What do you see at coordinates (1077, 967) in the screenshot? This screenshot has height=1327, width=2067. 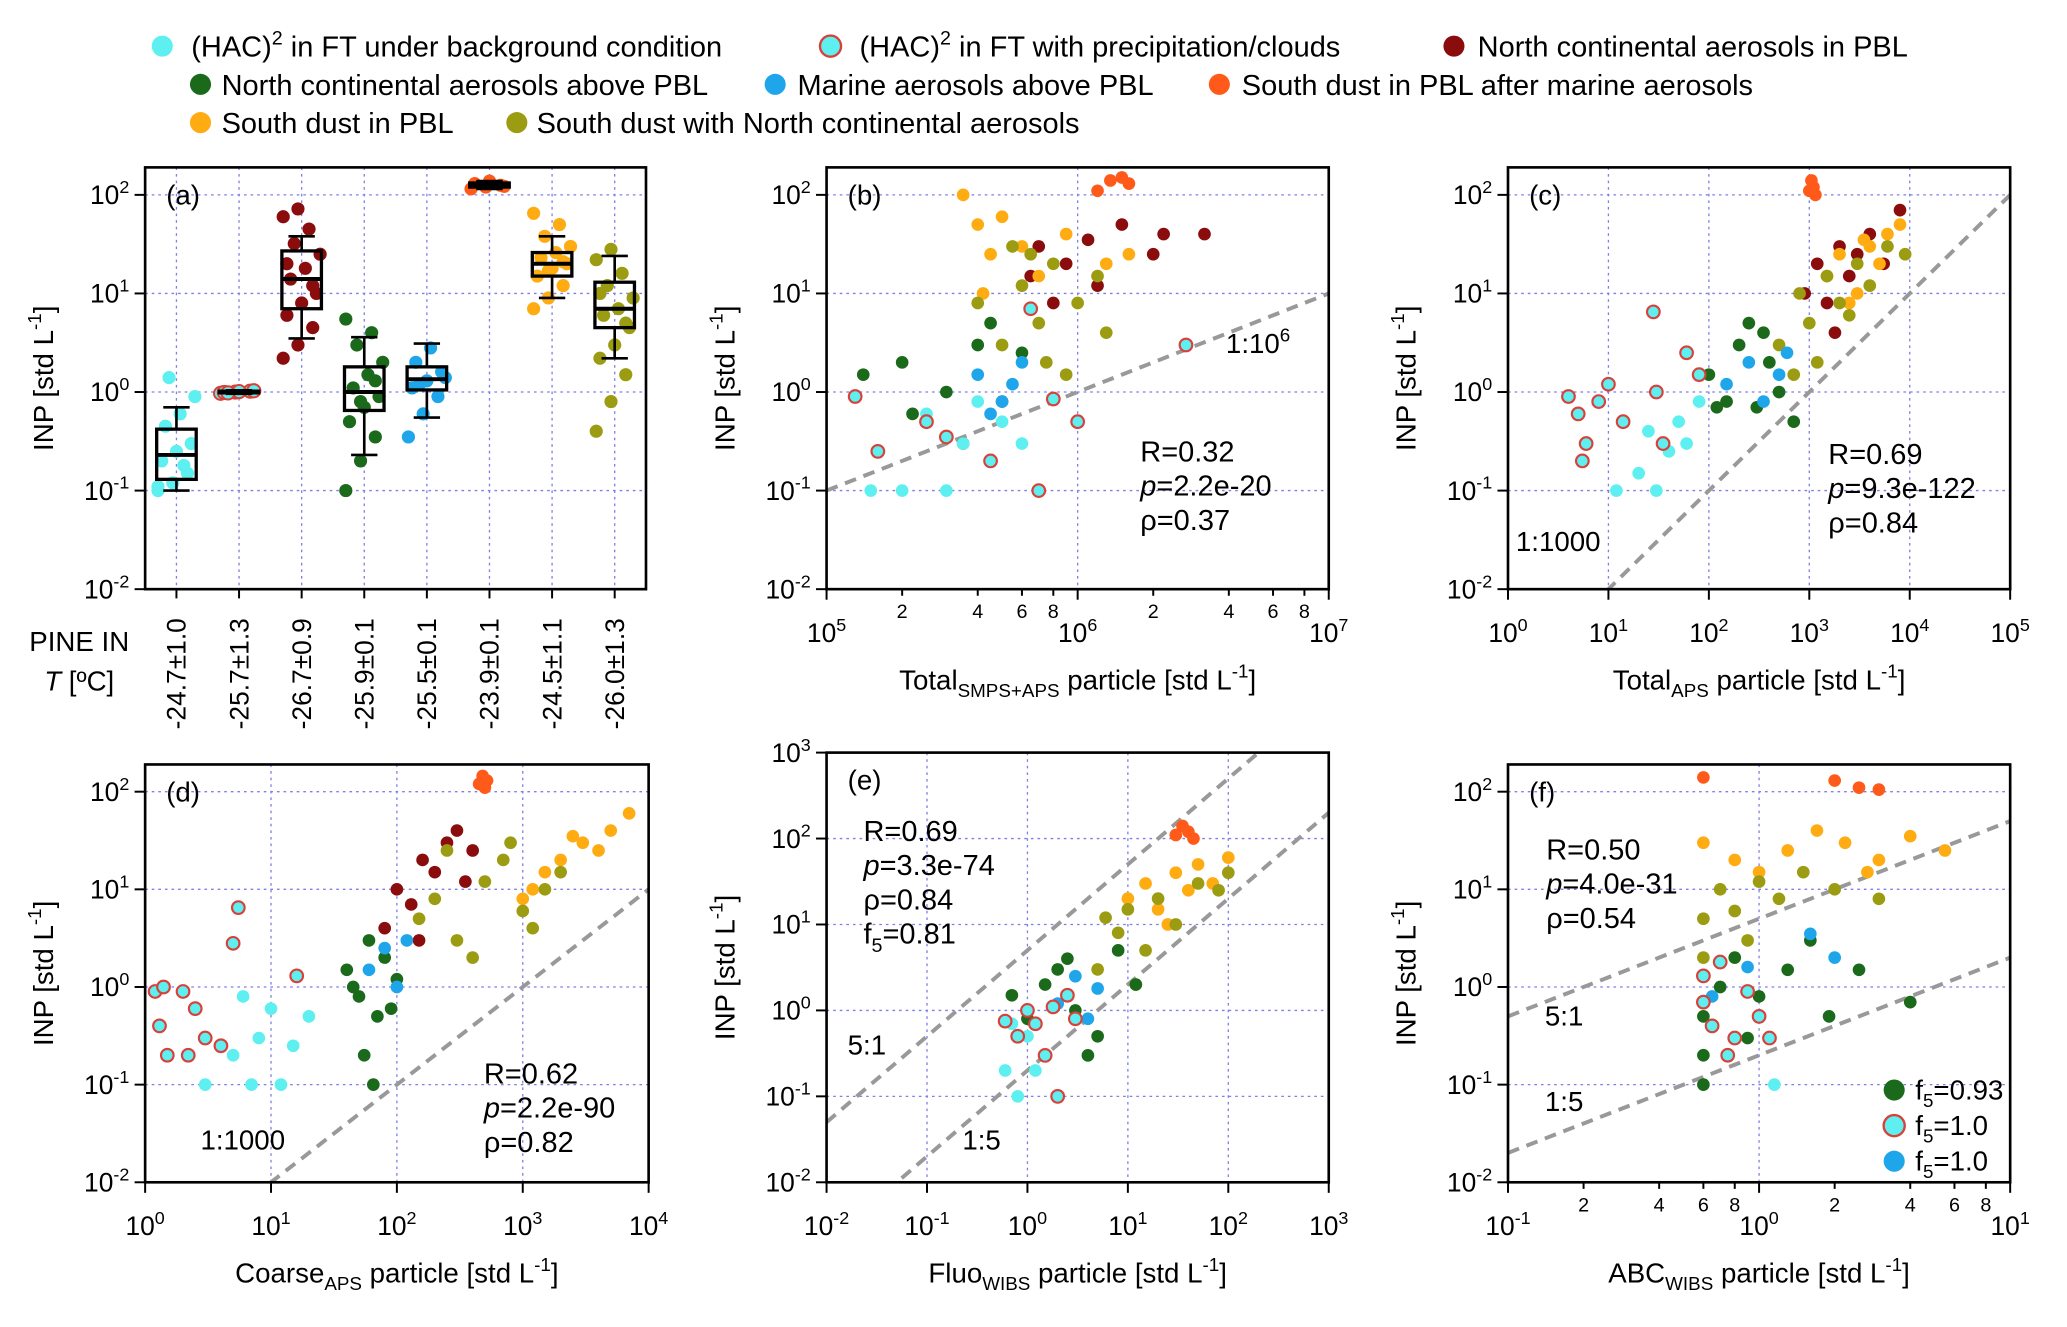 I see `plot-area` at bounding box center [1077, 967].